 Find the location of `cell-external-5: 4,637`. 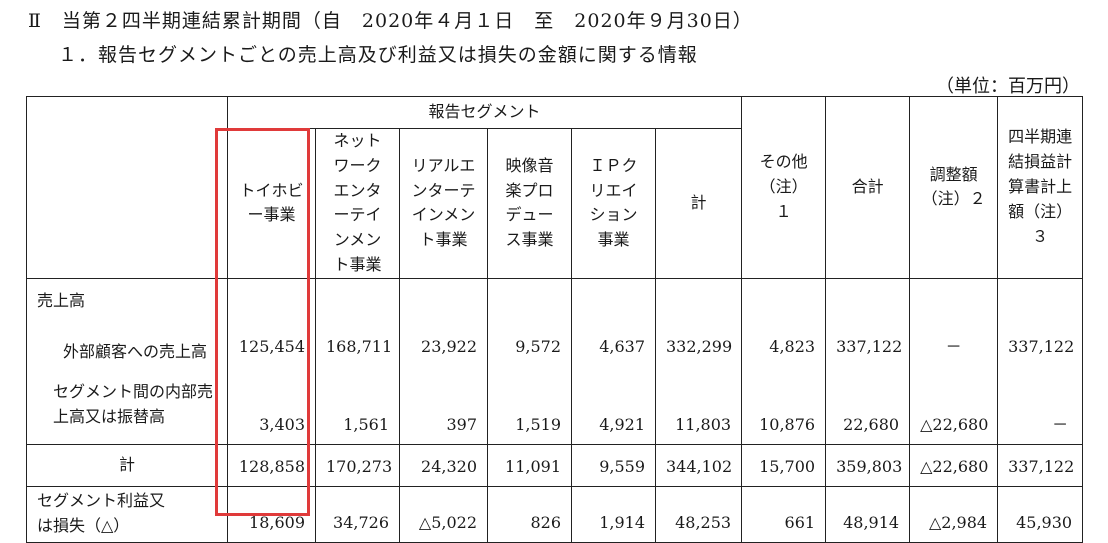

cell-external-5: 4,637 is located at coordinates (613, 322).